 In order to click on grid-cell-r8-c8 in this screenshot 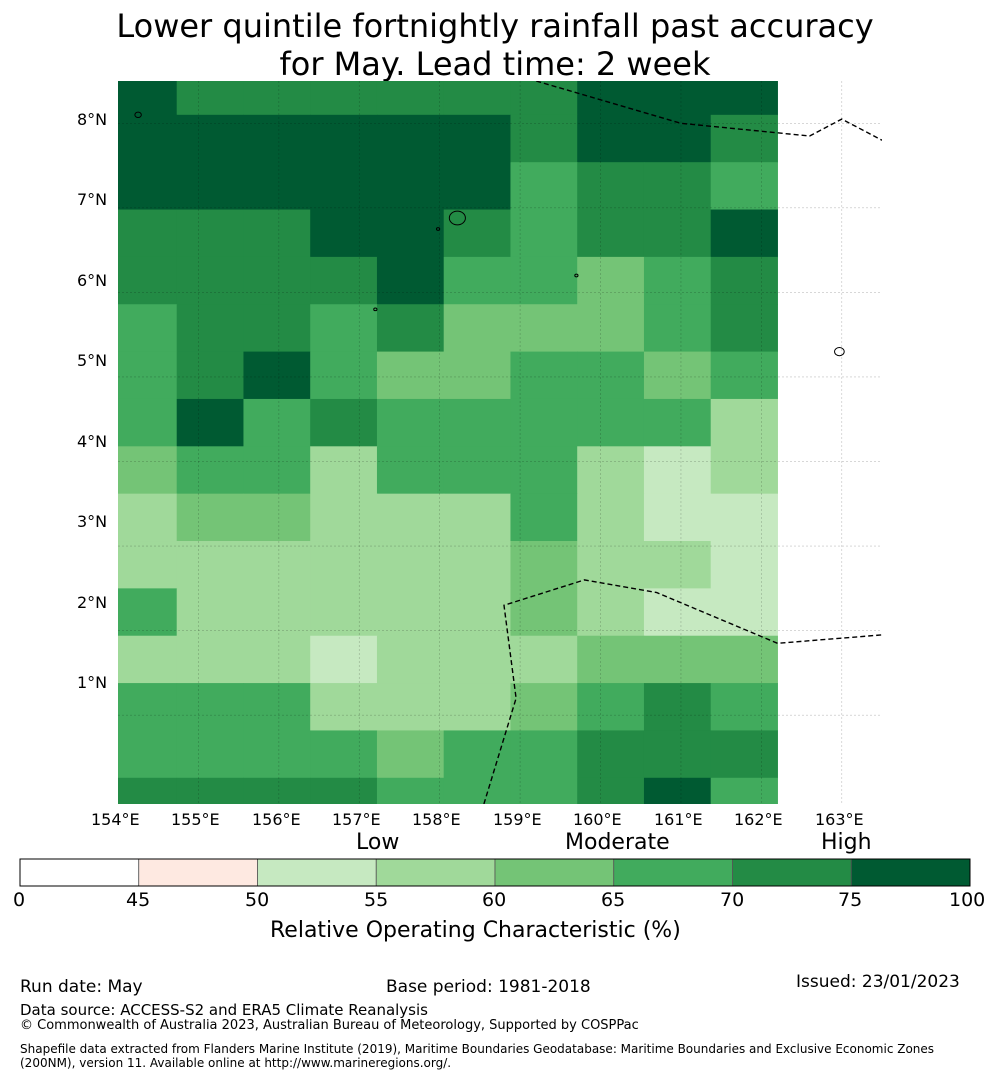, I will do `click(677, 470)`.